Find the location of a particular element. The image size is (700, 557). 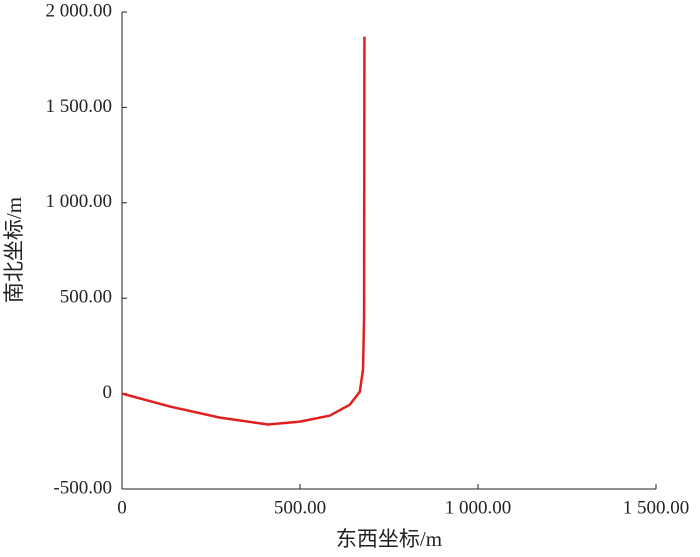

x-tick-label: 1 000.00 is located at coordinates (478, 507).